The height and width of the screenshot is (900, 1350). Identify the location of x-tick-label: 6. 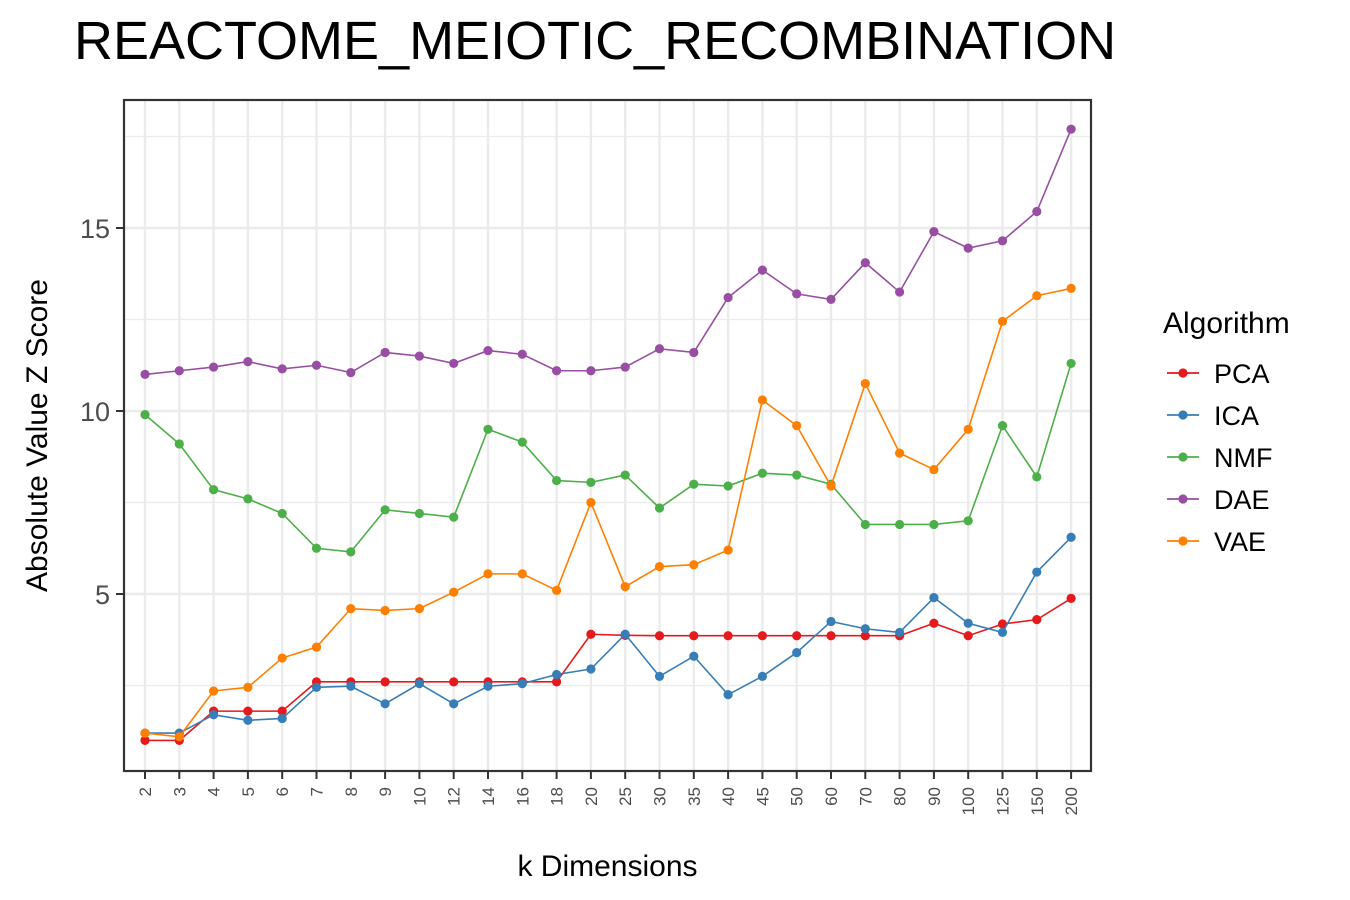
(282, 791).